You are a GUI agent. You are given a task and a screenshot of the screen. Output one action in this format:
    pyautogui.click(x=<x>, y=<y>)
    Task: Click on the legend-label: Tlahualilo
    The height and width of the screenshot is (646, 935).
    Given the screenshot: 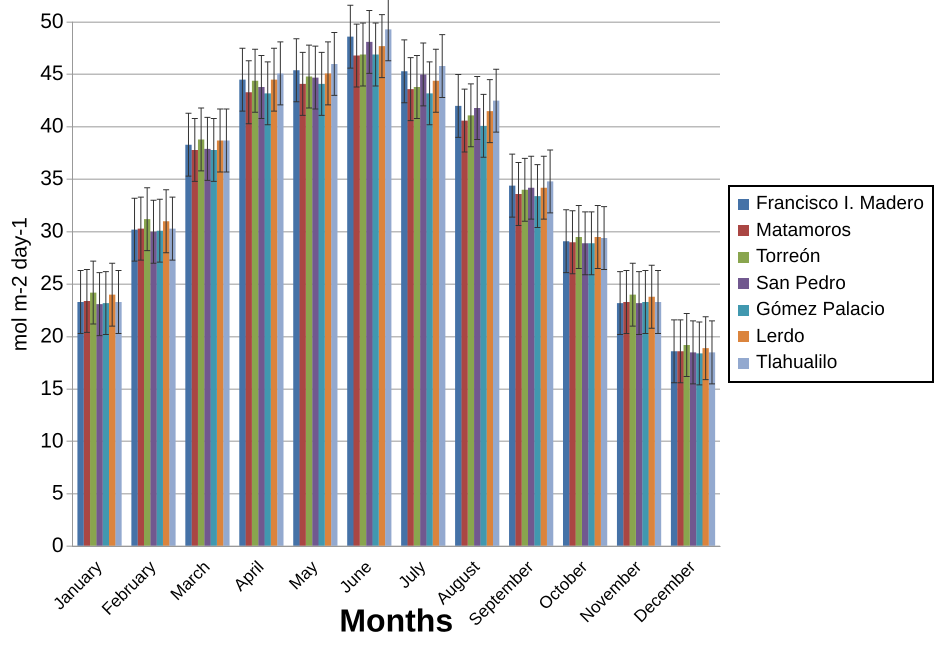 What is the action you would take?
    pyautogui.click(x=797, y=363)
    